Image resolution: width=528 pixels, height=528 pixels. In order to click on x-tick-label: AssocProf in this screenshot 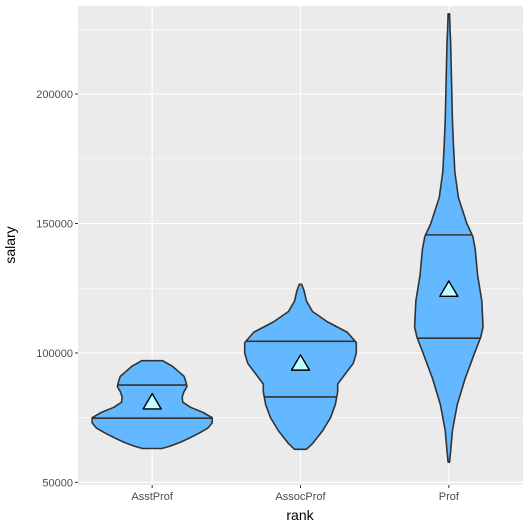, I will do `click(300, 497)`.